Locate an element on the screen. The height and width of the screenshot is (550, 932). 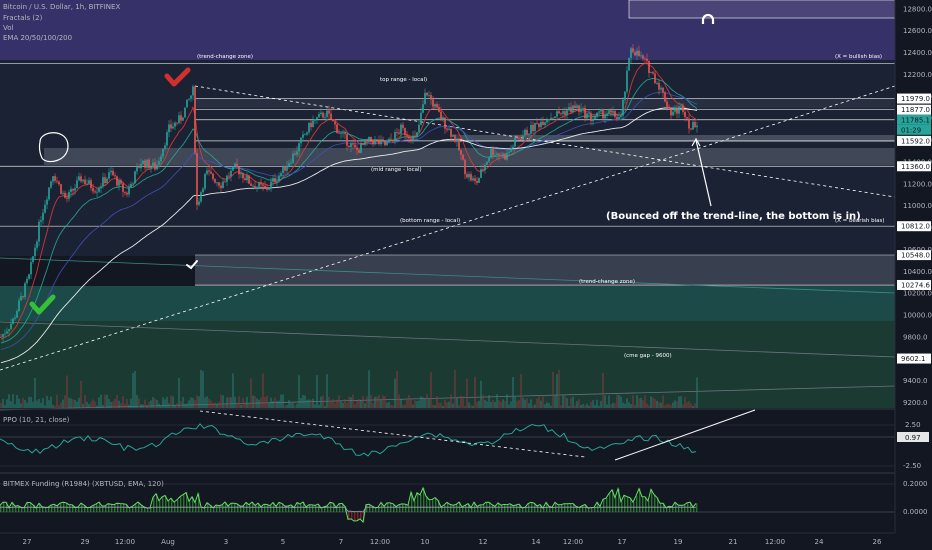
mid-range-band is located at coordinates (677, 138).